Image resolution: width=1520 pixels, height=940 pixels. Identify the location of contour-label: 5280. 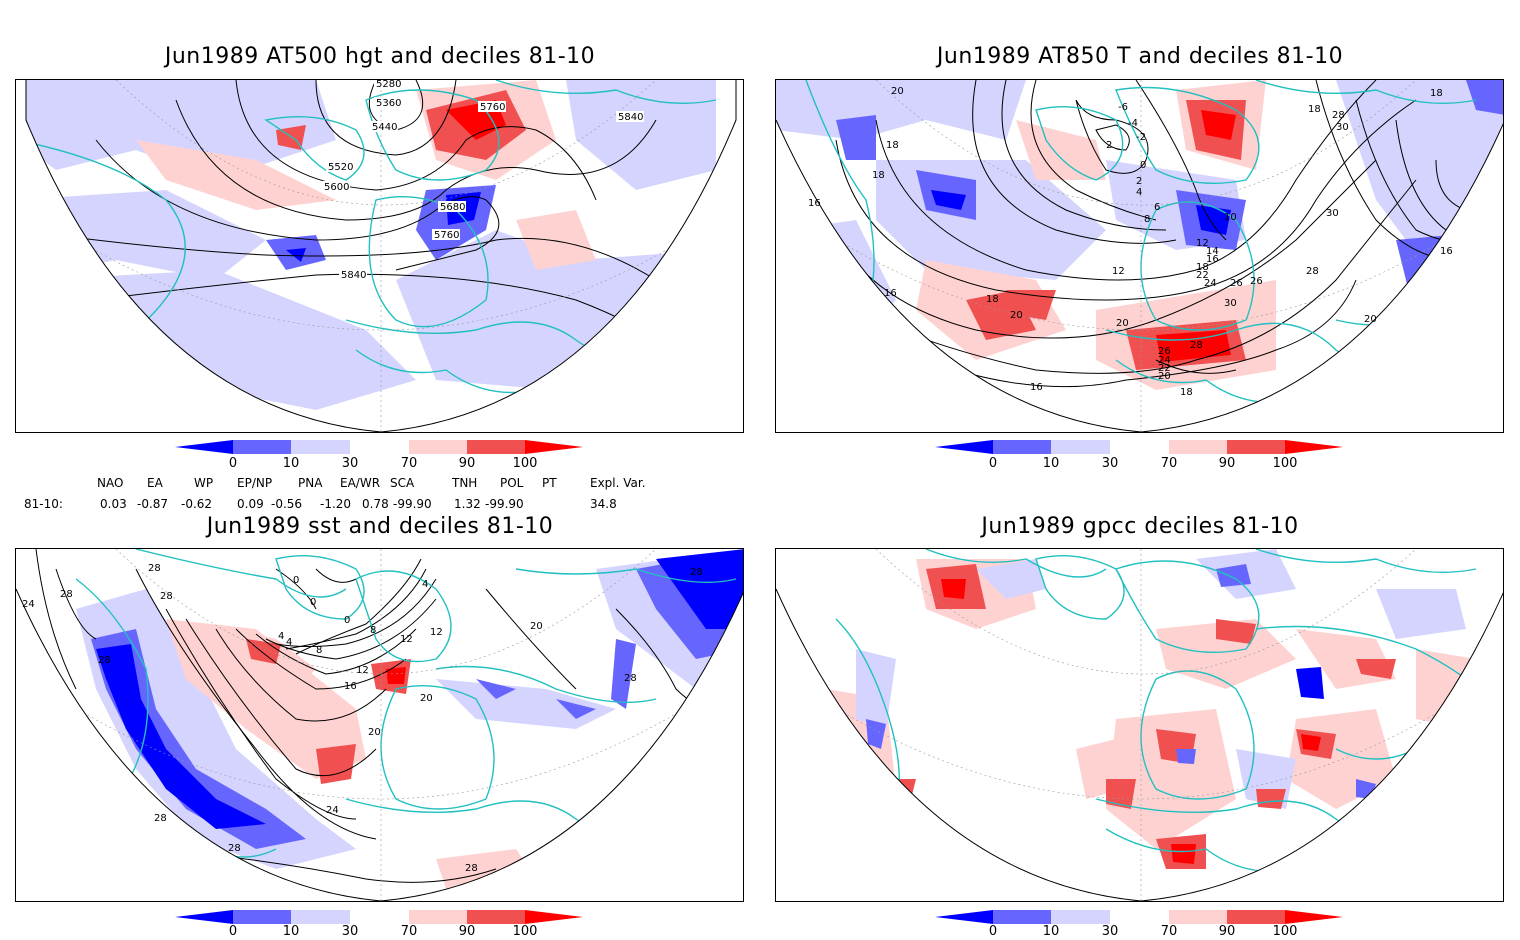
(388, 85).